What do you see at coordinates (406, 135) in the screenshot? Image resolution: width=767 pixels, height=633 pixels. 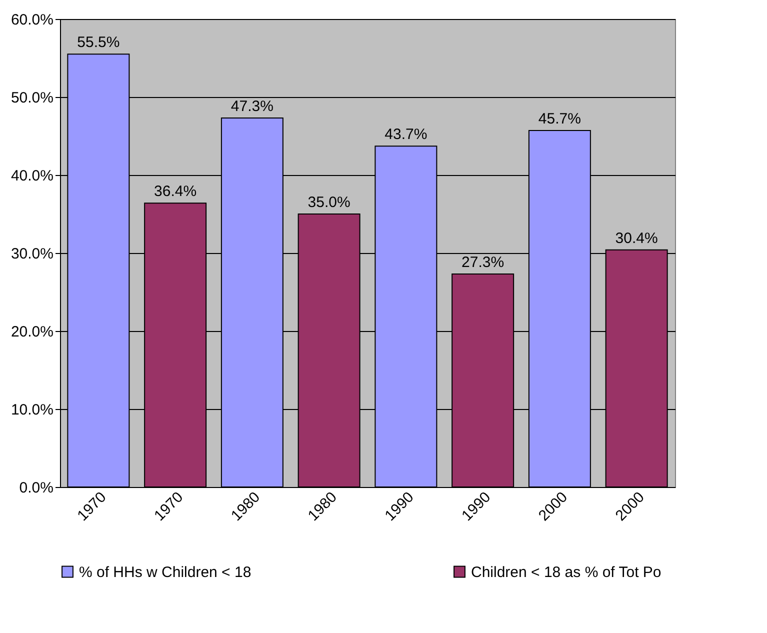 I see `data-label: 43.7%` at bounding box center [406, 135].